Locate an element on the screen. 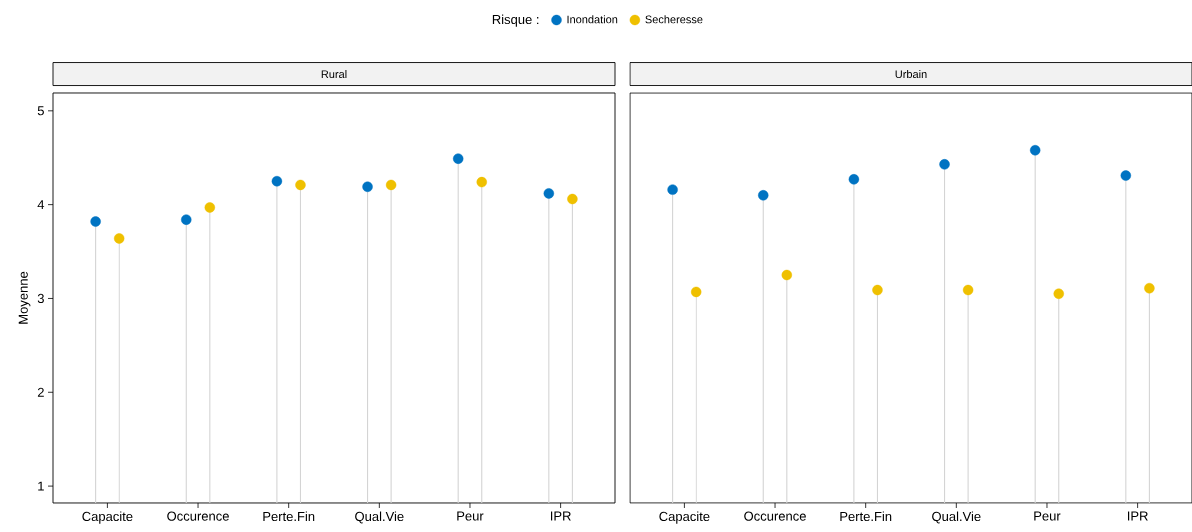  y-axis-title: Moyenne is located at coordinates (24, 297).